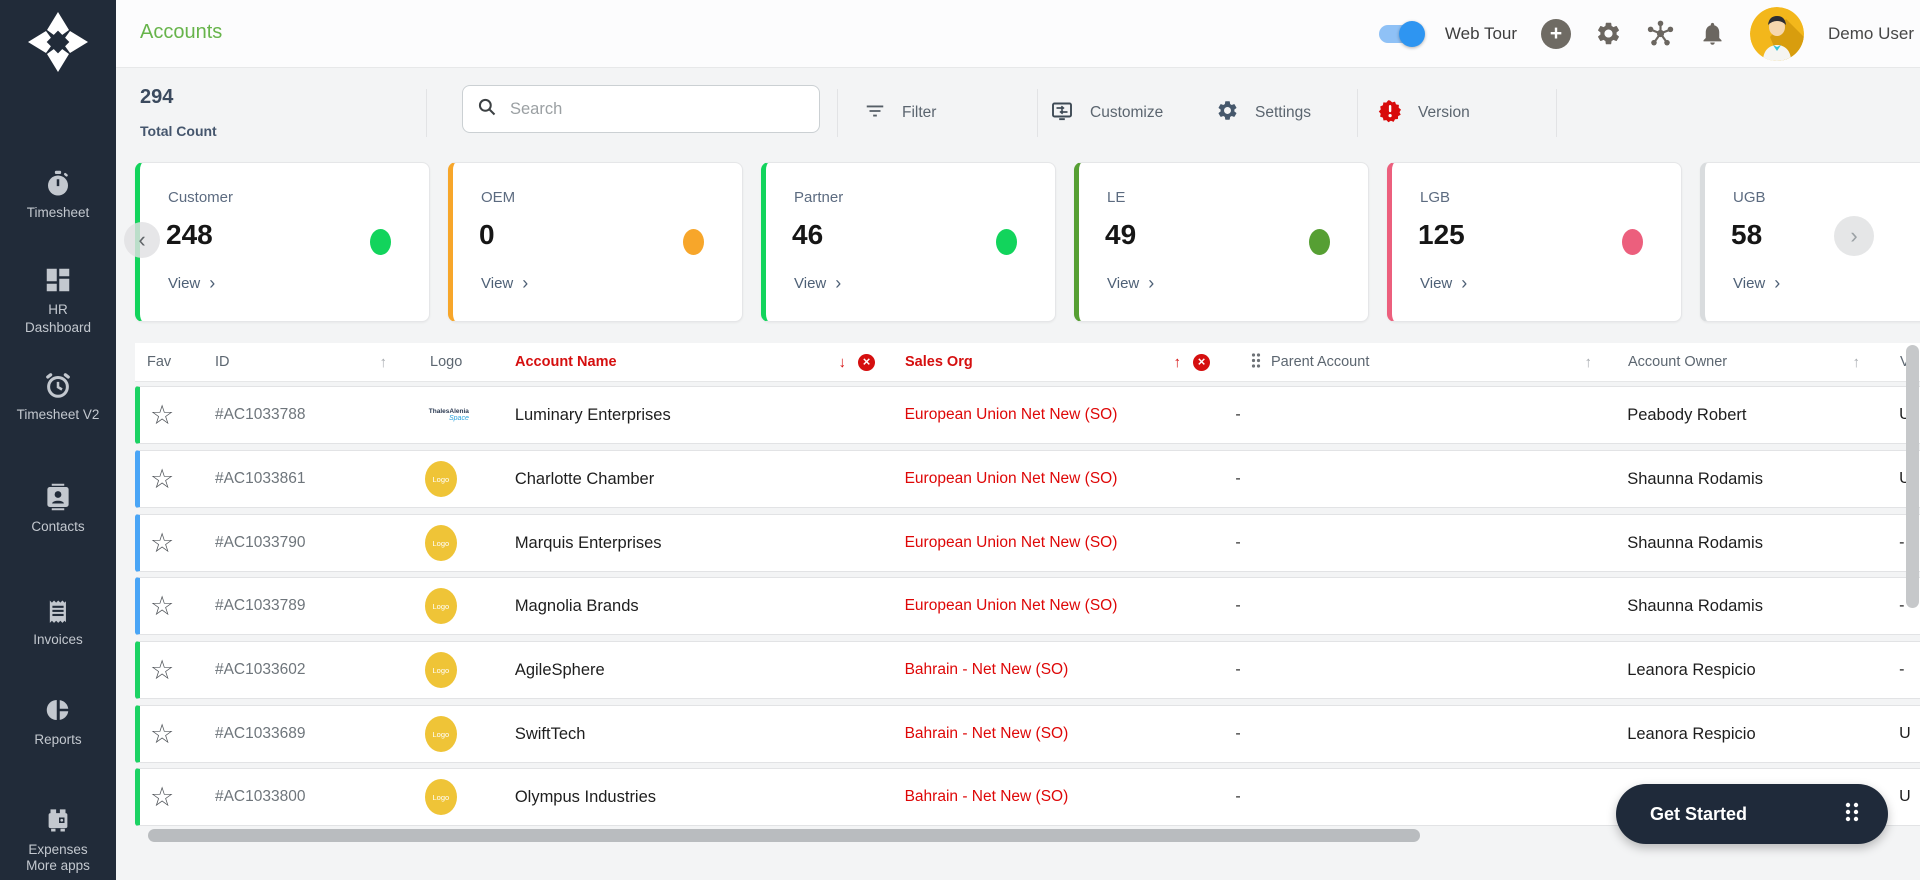 The width and height of the screenshot is (1920, 880). I want to click on sidebar-item-hr-dashboard: HR Dashboard, so click(58, 301).